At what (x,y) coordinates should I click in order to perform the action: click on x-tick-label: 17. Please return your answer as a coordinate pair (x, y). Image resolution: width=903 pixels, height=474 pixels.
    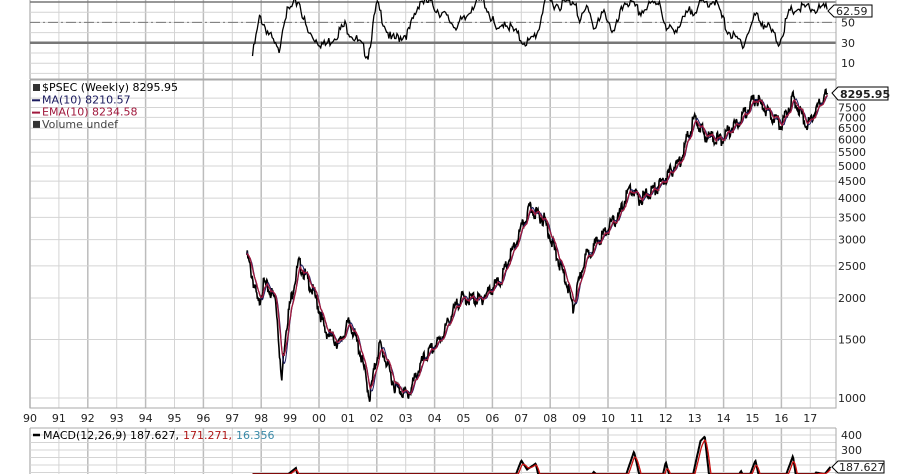
    Looking at the image, I should click on (810, 418).